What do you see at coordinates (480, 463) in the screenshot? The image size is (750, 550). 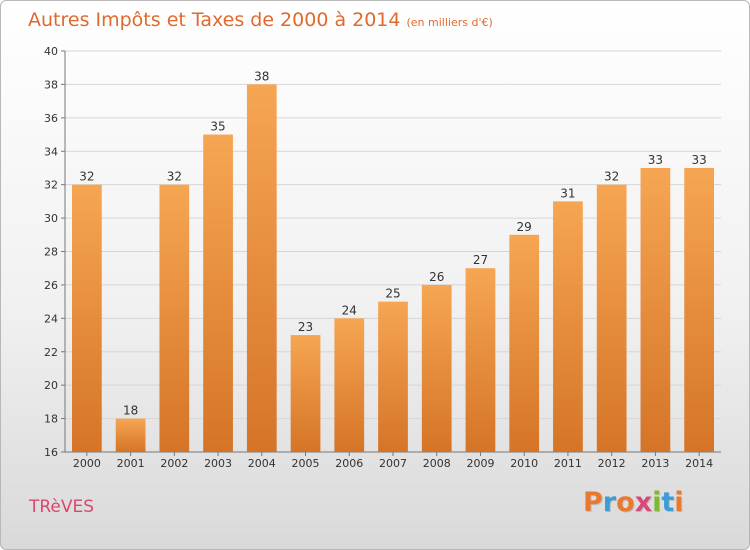 I see `x-tick-label: 2009` at bounding box center [480, 463].